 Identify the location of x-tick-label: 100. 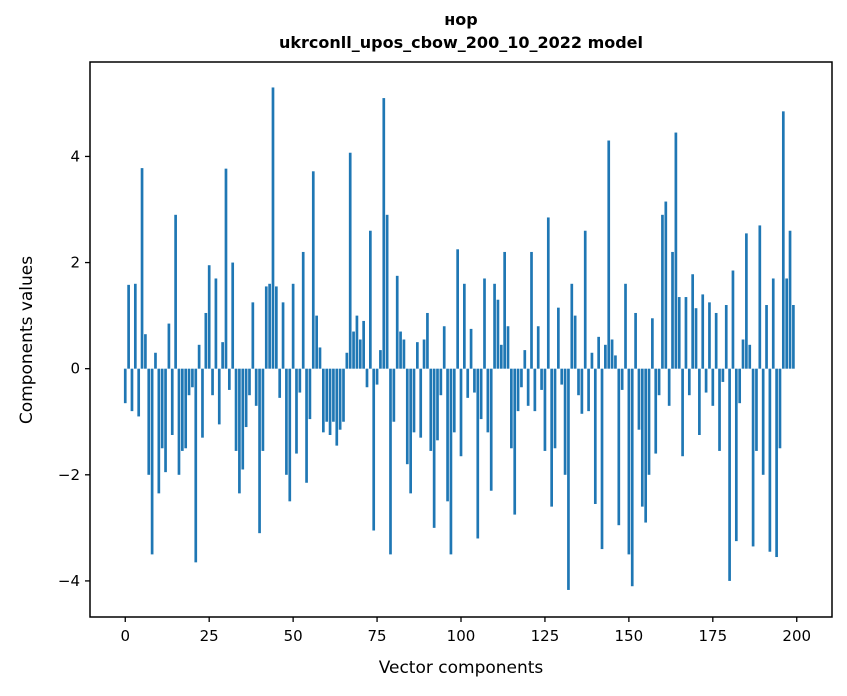
(461, 636).